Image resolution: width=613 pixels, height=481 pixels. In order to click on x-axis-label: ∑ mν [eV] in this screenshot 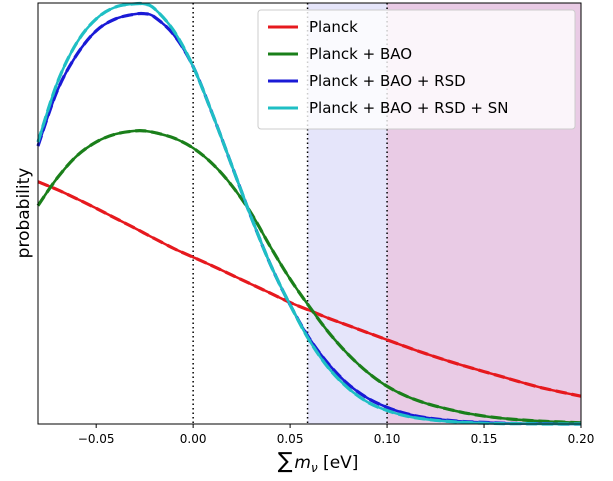, I will do `click(318, 462)`.